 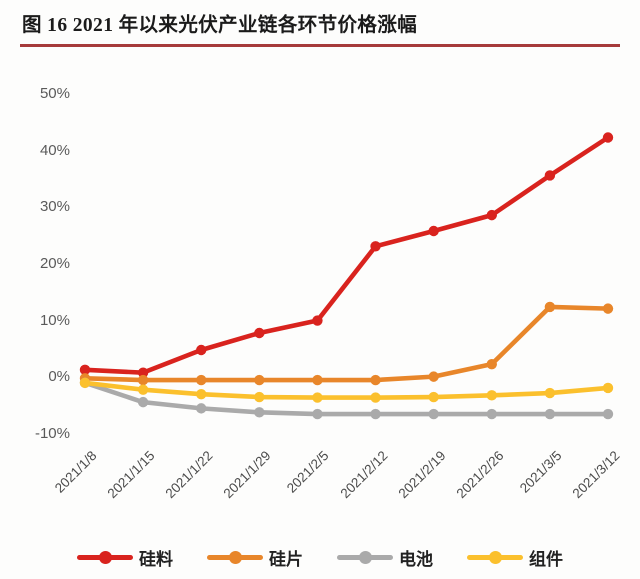 What do you see at coordinates (546, 559) in the screenshot?
I see `legend-label: 组件` at bounding box center [546, 559].